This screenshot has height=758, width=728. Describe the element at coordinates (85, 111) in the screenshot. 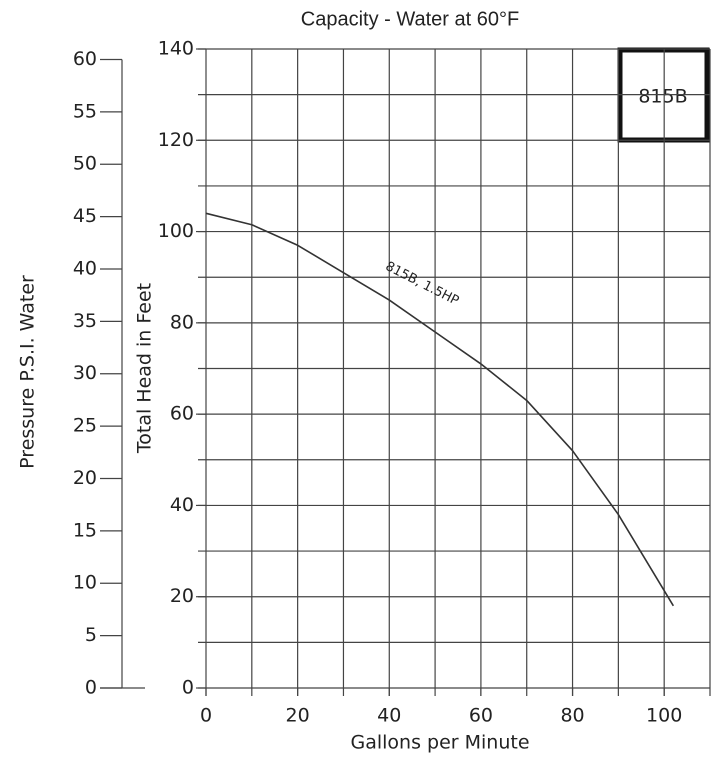

I see `y2-tick-label: 55` at that location.